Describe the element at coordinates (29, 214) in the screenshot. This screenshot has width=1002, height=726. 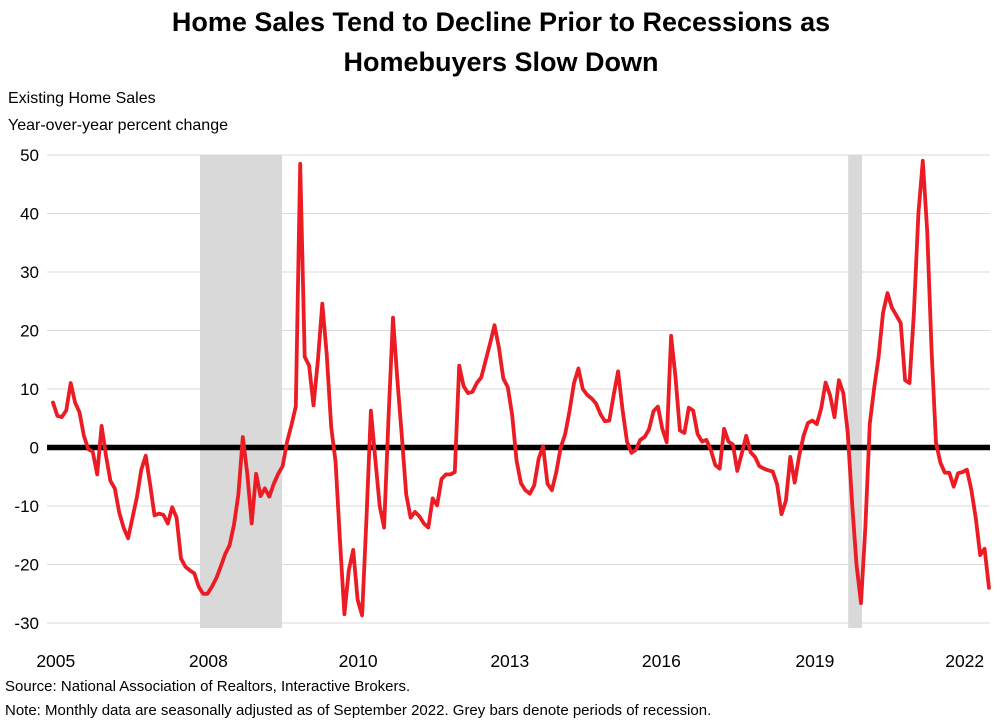
I see `y-axis-tick-label: 40` at that location.